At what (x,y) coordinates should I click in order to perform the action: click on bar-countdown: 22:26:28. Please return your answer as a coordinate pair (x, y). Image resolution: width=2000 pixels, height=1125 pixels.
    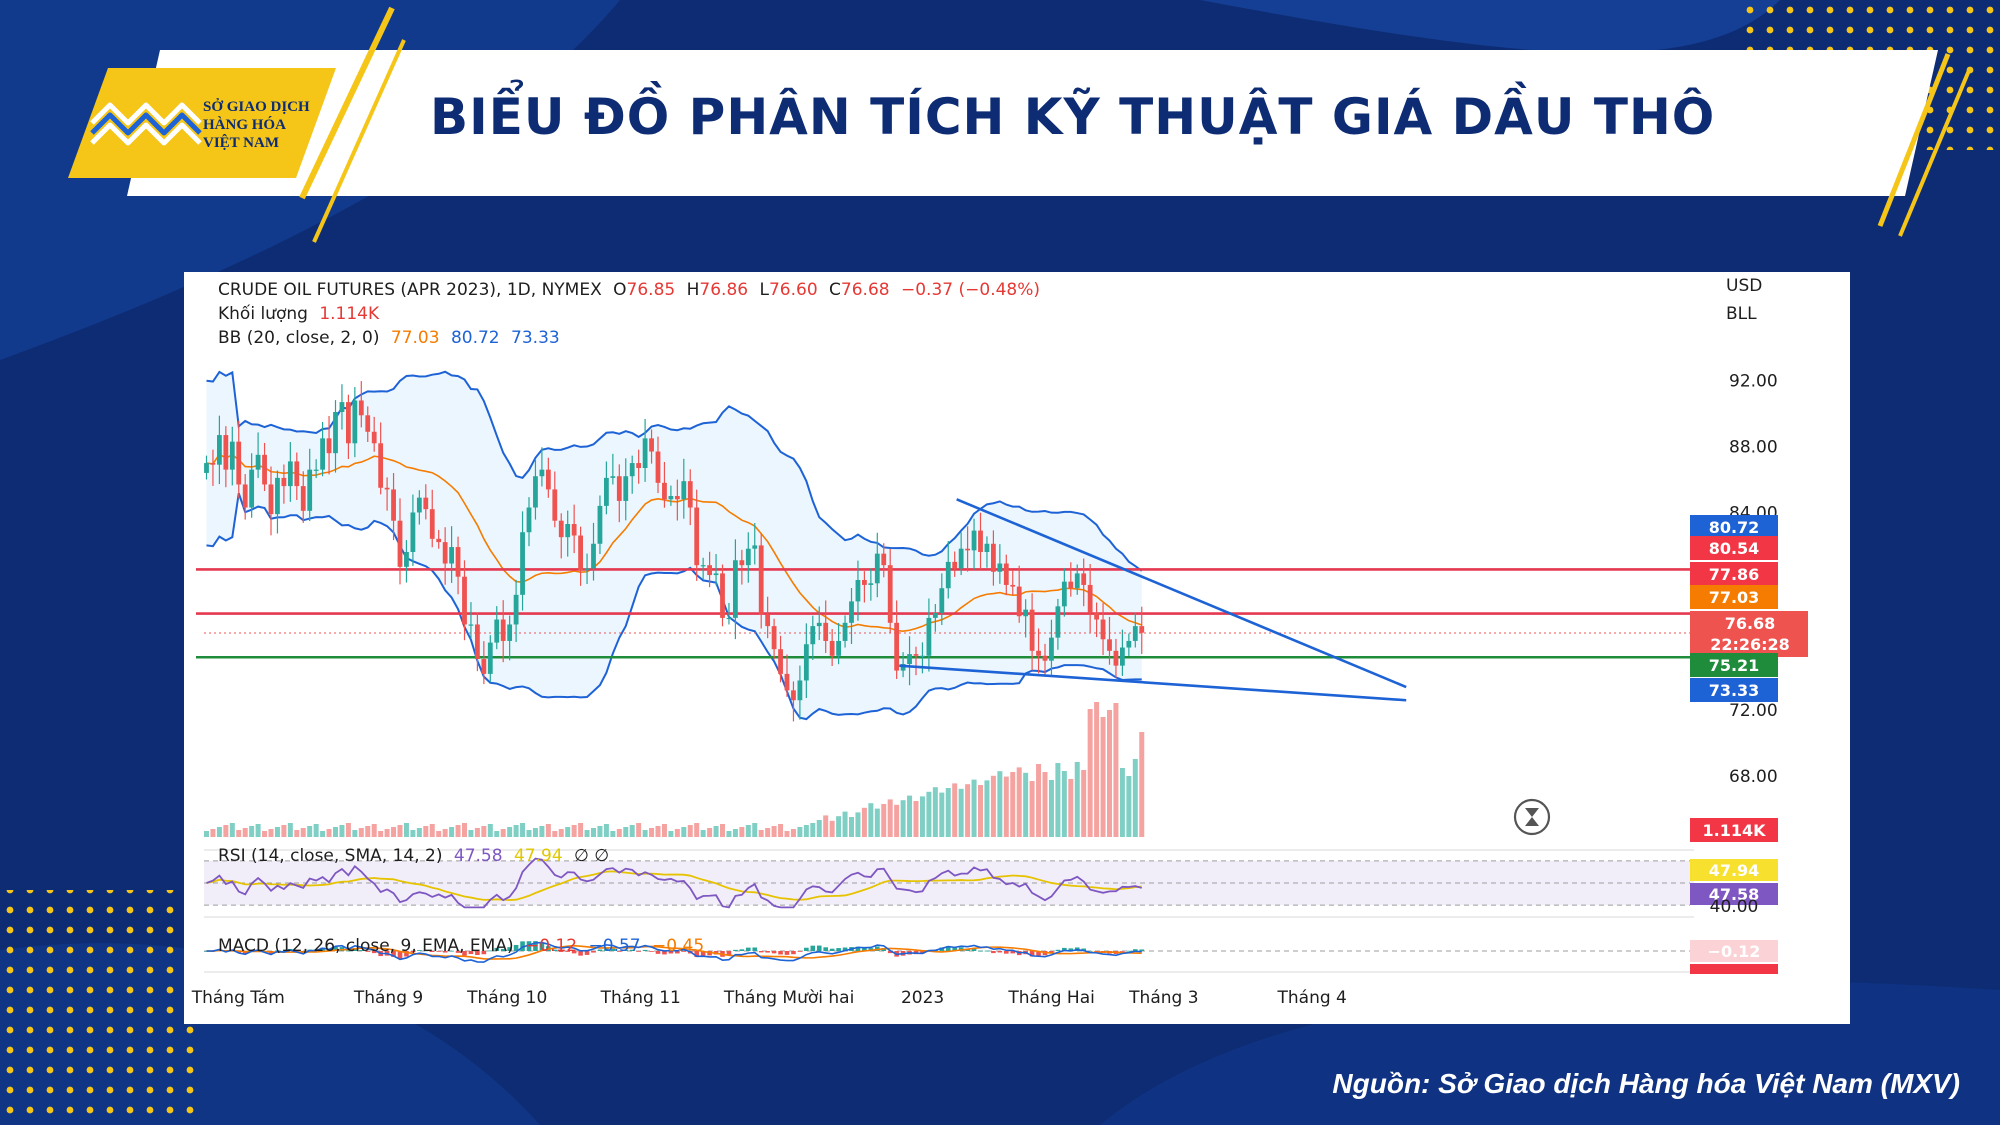
    Looking at the image, I should click on (1750, 644).